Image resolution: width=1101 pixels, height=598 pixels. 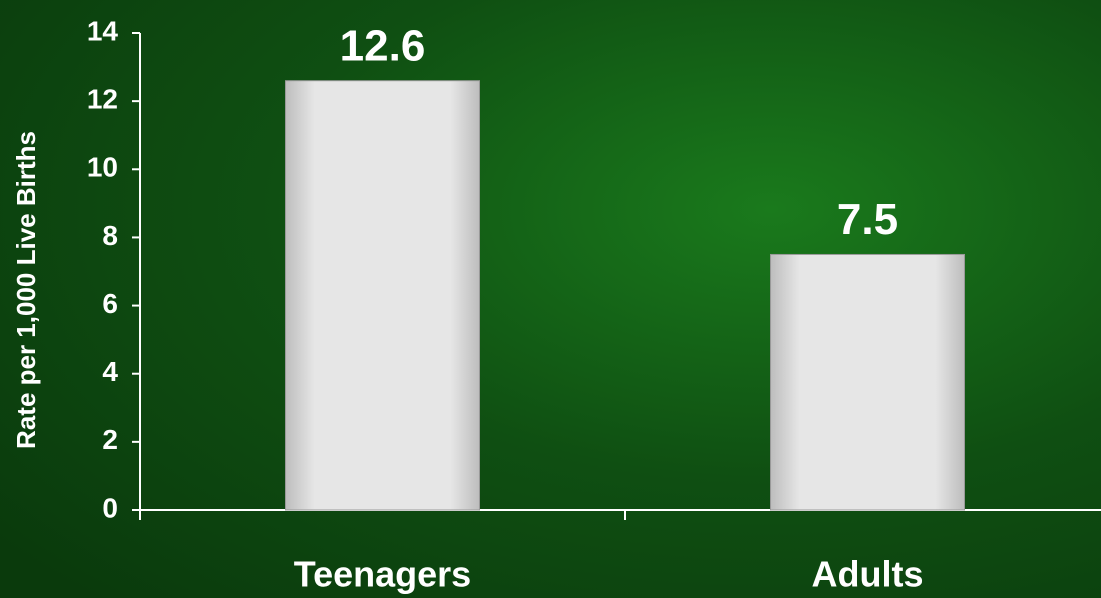 What do you see at coordinates (868, 574) in the screenshot?
I see `x-tick-label: Adults` at bounding box center [868, 574].